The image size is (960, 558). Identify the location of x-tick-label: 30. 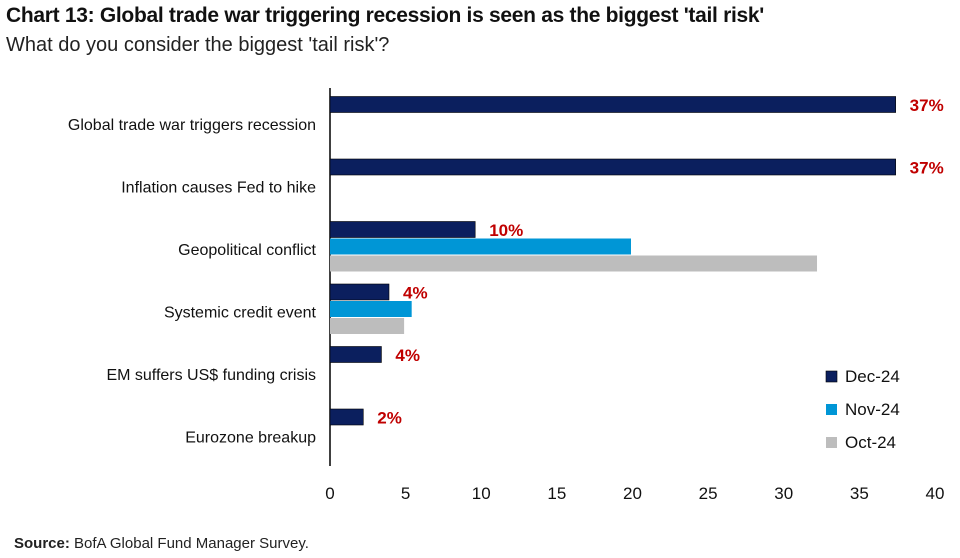
(783, 493).